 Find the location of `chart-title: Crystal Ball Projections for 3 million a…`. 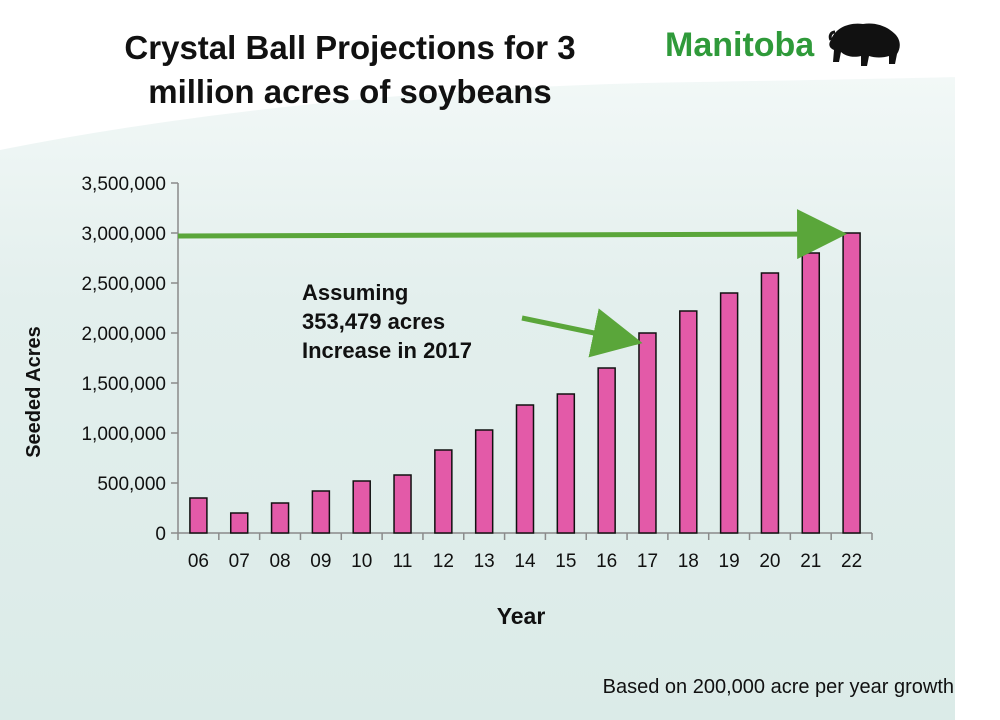

chart-title: Crystal Ball Projections for 3 million a… is located at coordinates (350, 70).